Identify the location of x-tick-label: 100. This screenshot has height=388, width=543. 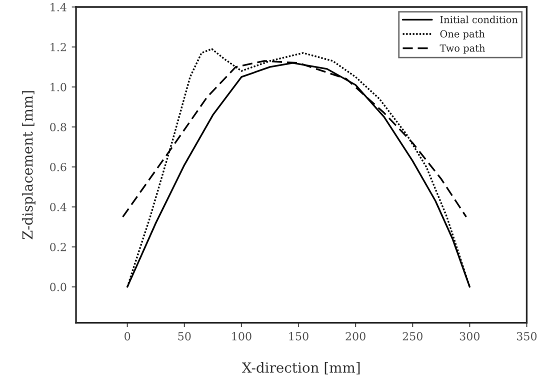
(242, 336).